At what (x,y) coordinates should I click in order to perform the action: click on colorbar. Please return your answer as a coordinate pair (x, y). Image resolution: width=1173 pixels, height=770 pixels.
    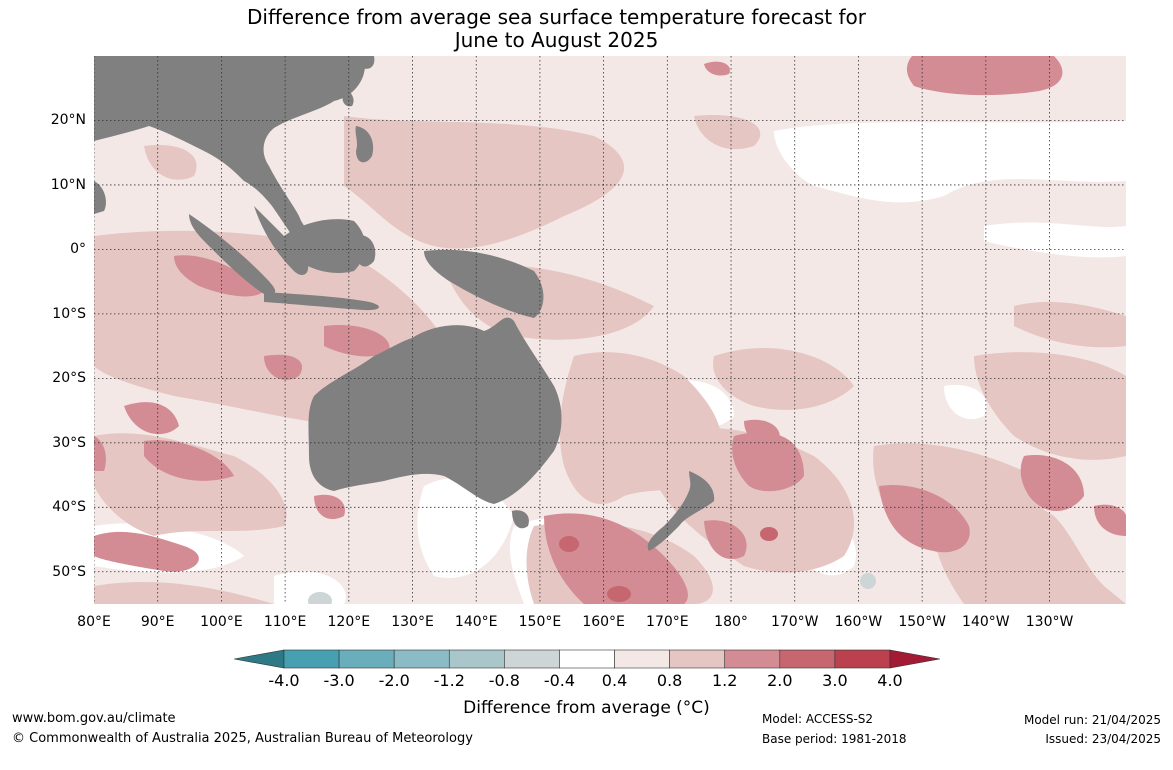
    Looking at the image, I should click on (587, 659).